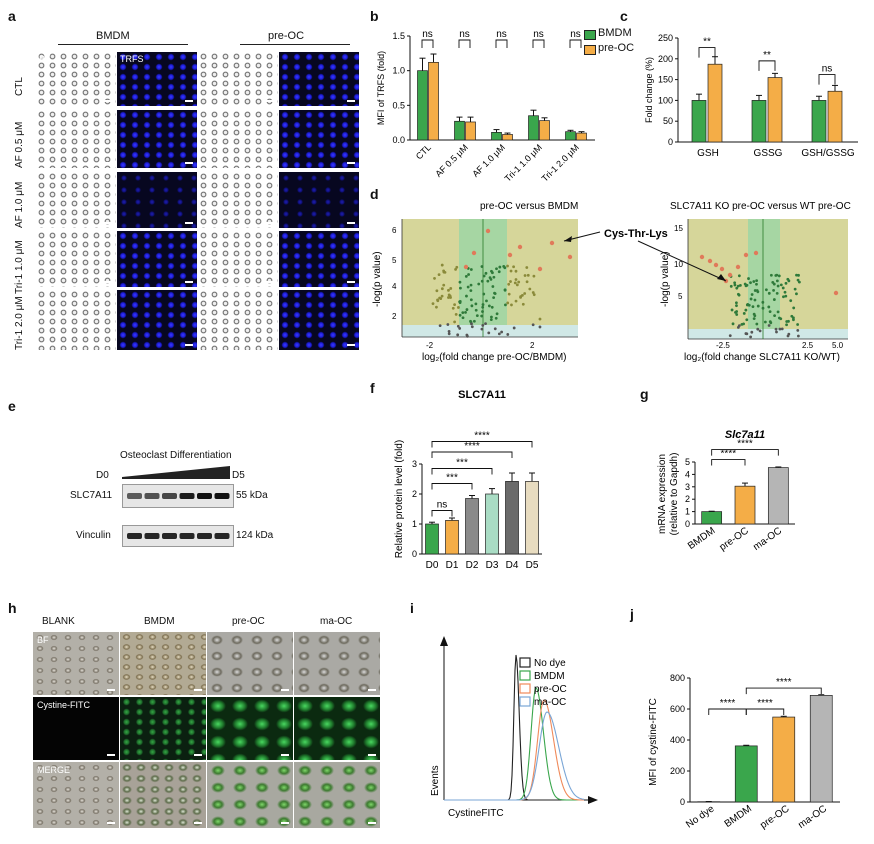 Image resolution: width=874 pixels, height=844 pixels. What do you see at coordinates (157, 320) in the screenshot?
I see `micrograph-trfs-bmdm-tri20` at bounding box center [157, 320].